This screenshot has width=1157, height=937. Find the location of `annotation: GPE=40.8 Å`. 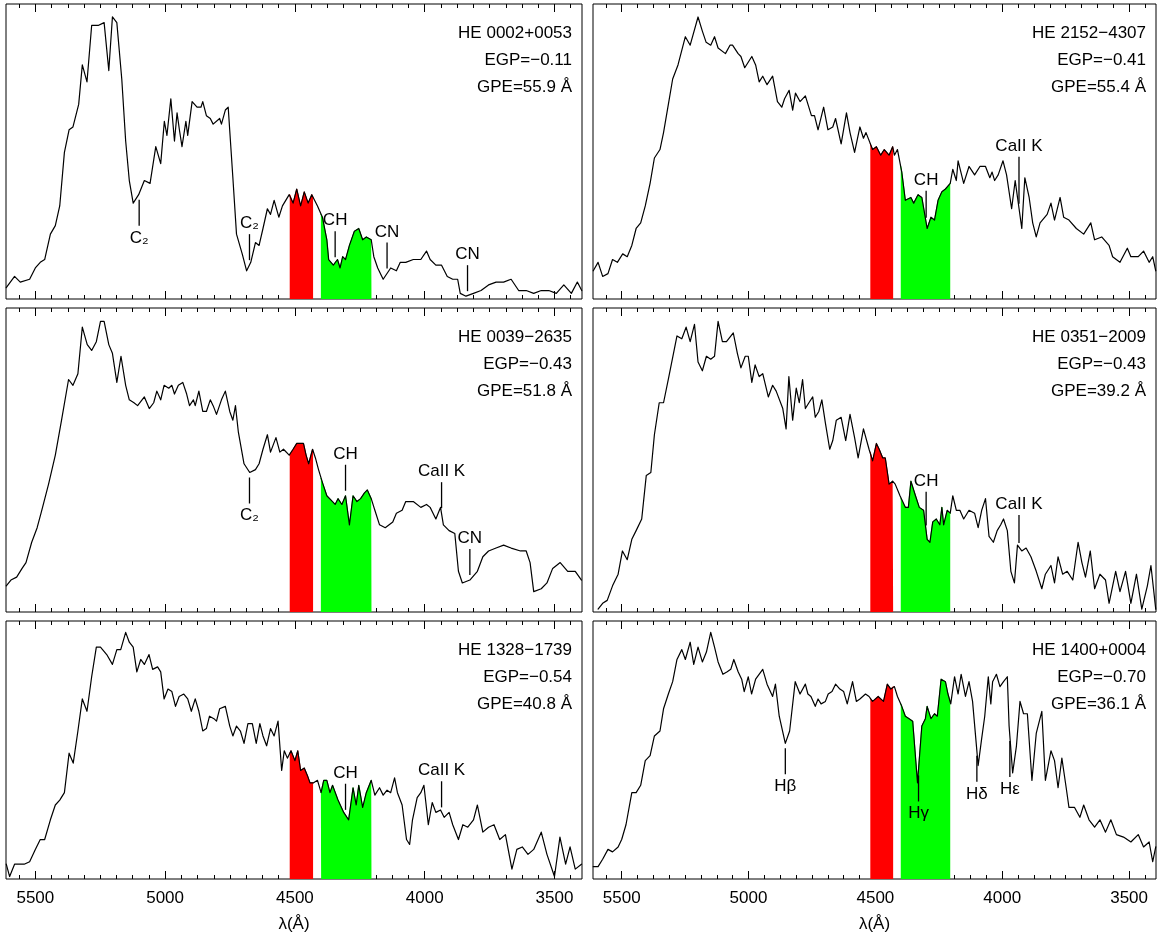

annotation: GPE=40.8 Å is located at coordinates (525, 703).